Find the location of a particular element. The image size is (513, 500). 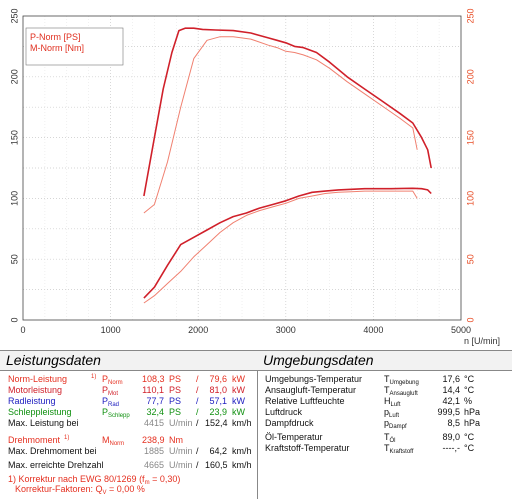

y-tick-label-left: 200 is located at coordinates (14, 76).